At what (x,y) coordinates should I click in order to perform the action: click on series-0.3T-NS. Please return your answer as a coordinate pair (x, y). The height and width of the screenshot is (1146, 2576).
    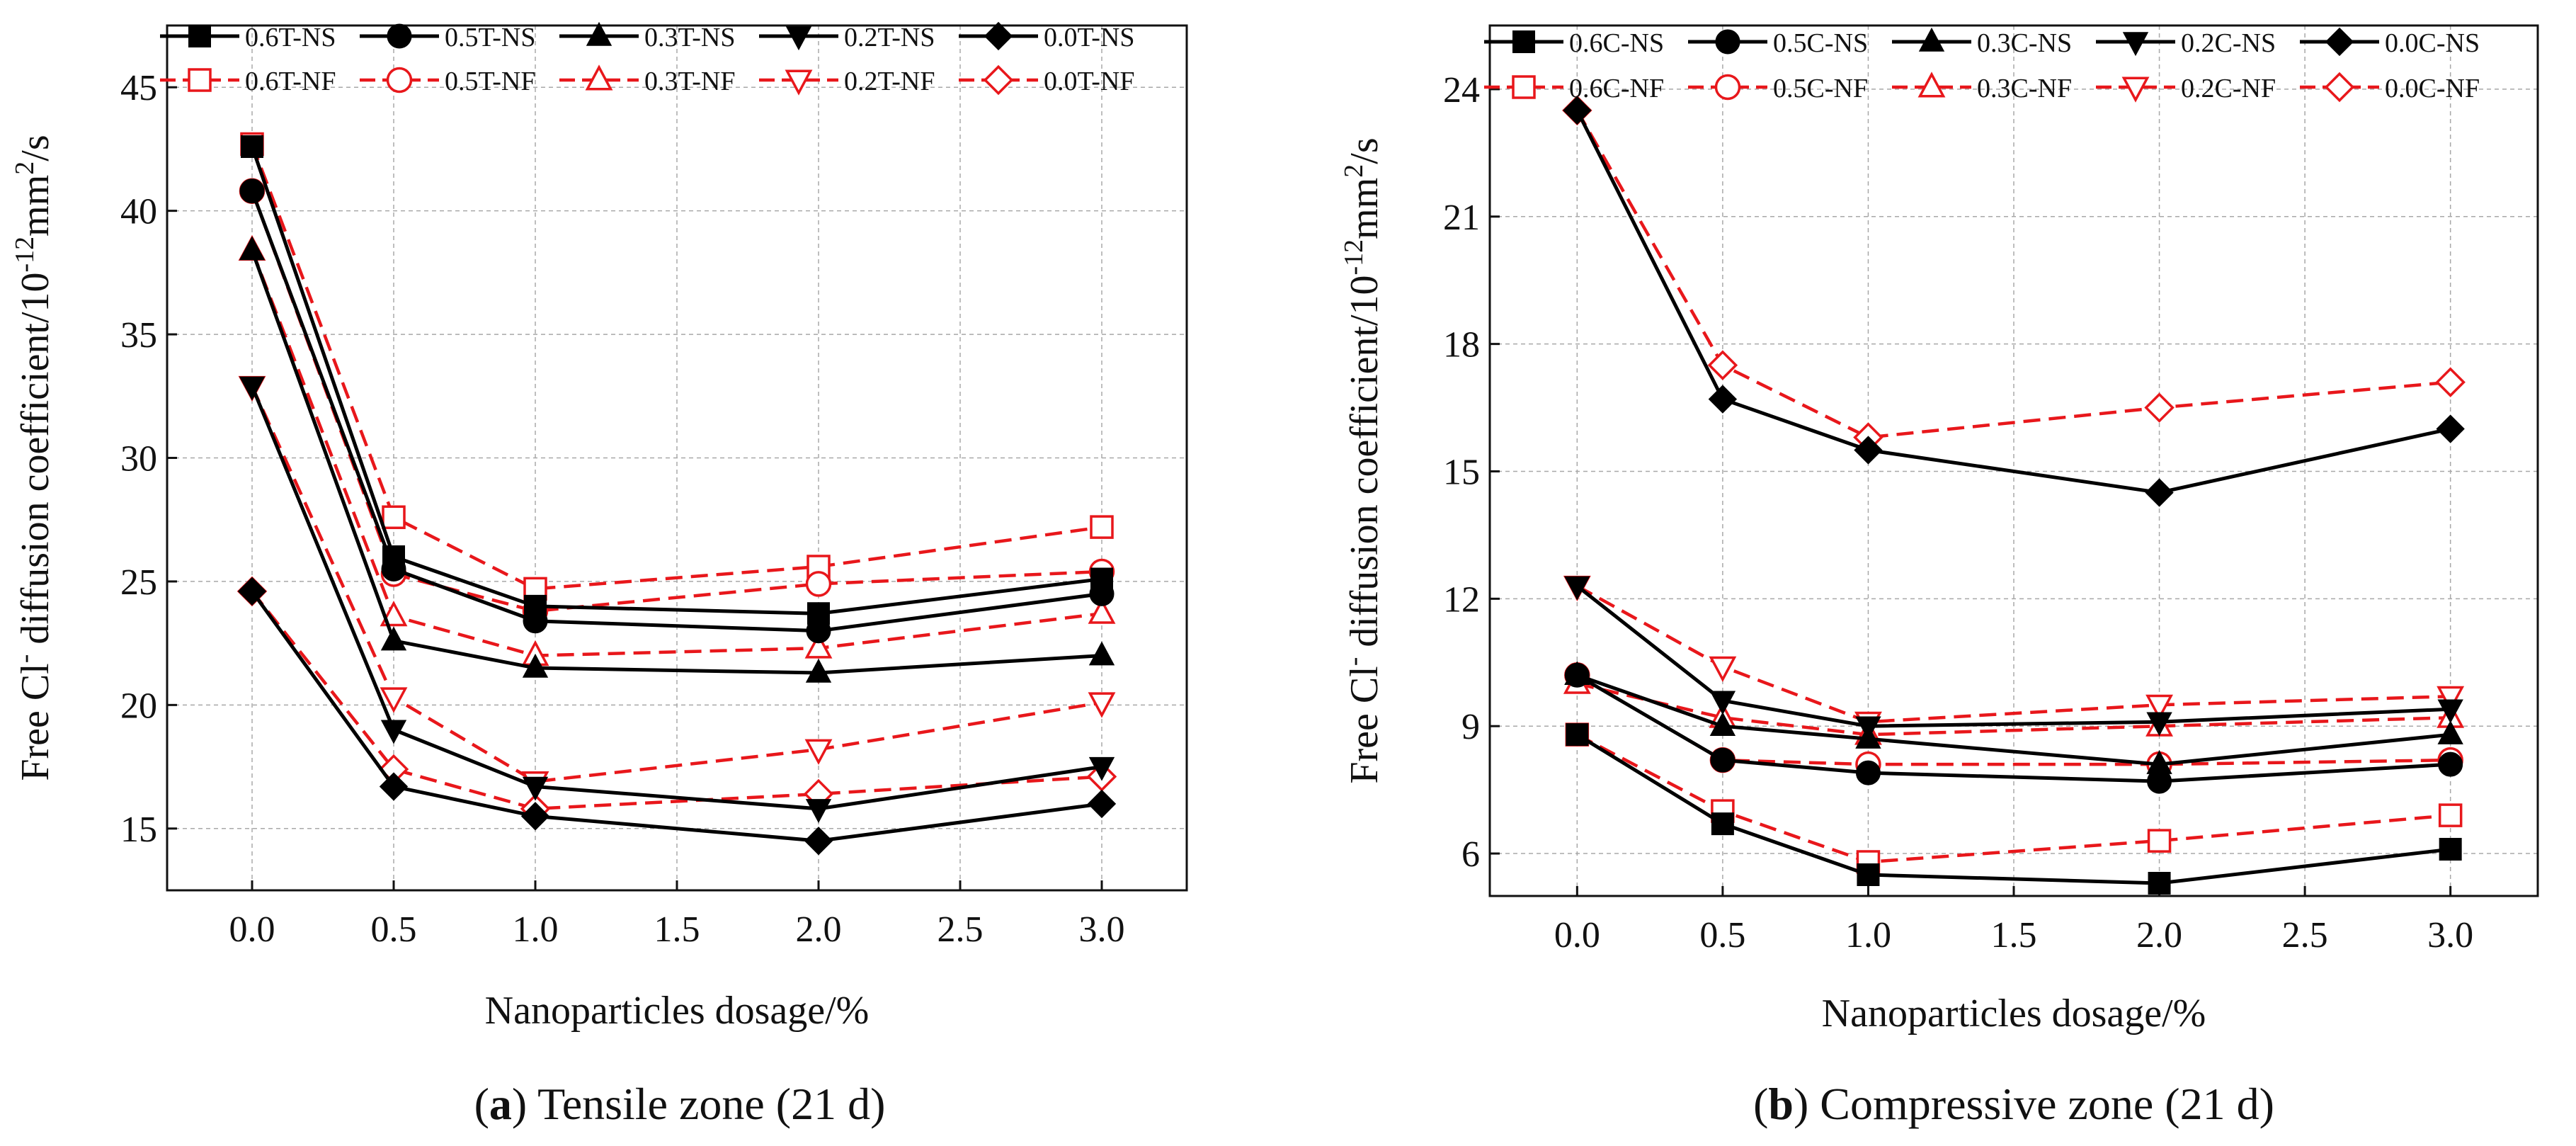
    Looking at the image, I should click on (677, 459).